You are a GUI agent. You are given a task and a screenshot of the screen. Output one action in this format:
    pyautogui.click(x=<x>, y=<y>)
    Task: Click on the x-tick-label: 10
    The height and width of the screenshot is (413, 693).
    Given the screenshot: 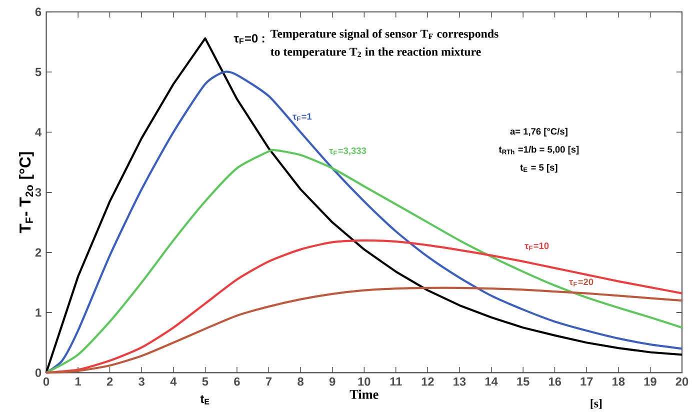 What is the action you would take?
    pyautogui.click(x=364, y=381)
    